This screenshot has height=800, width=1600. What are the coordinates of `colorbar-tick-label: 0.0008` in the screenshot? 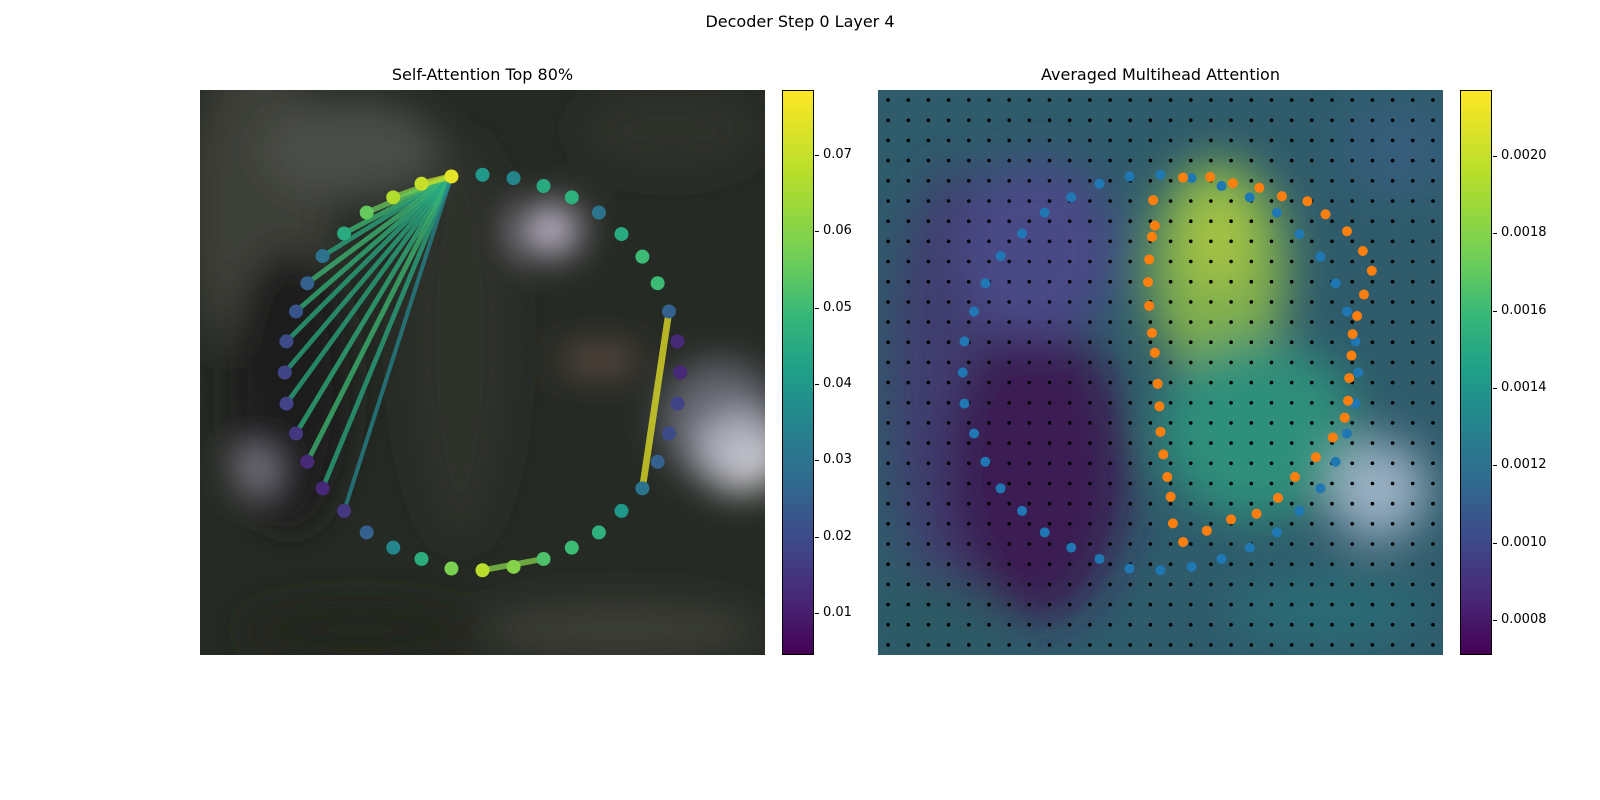 It's located at (1524, 620).